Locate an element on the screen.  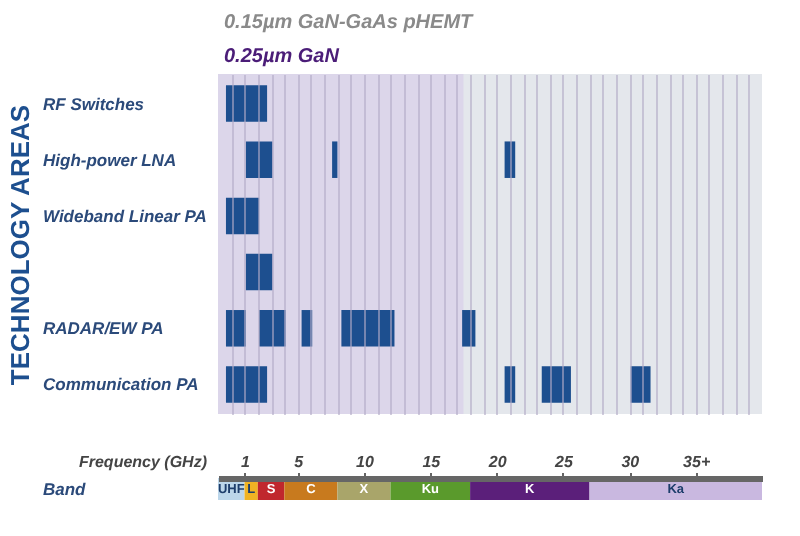
x-tick-label: 35+ is located at coordinates (697, 462).